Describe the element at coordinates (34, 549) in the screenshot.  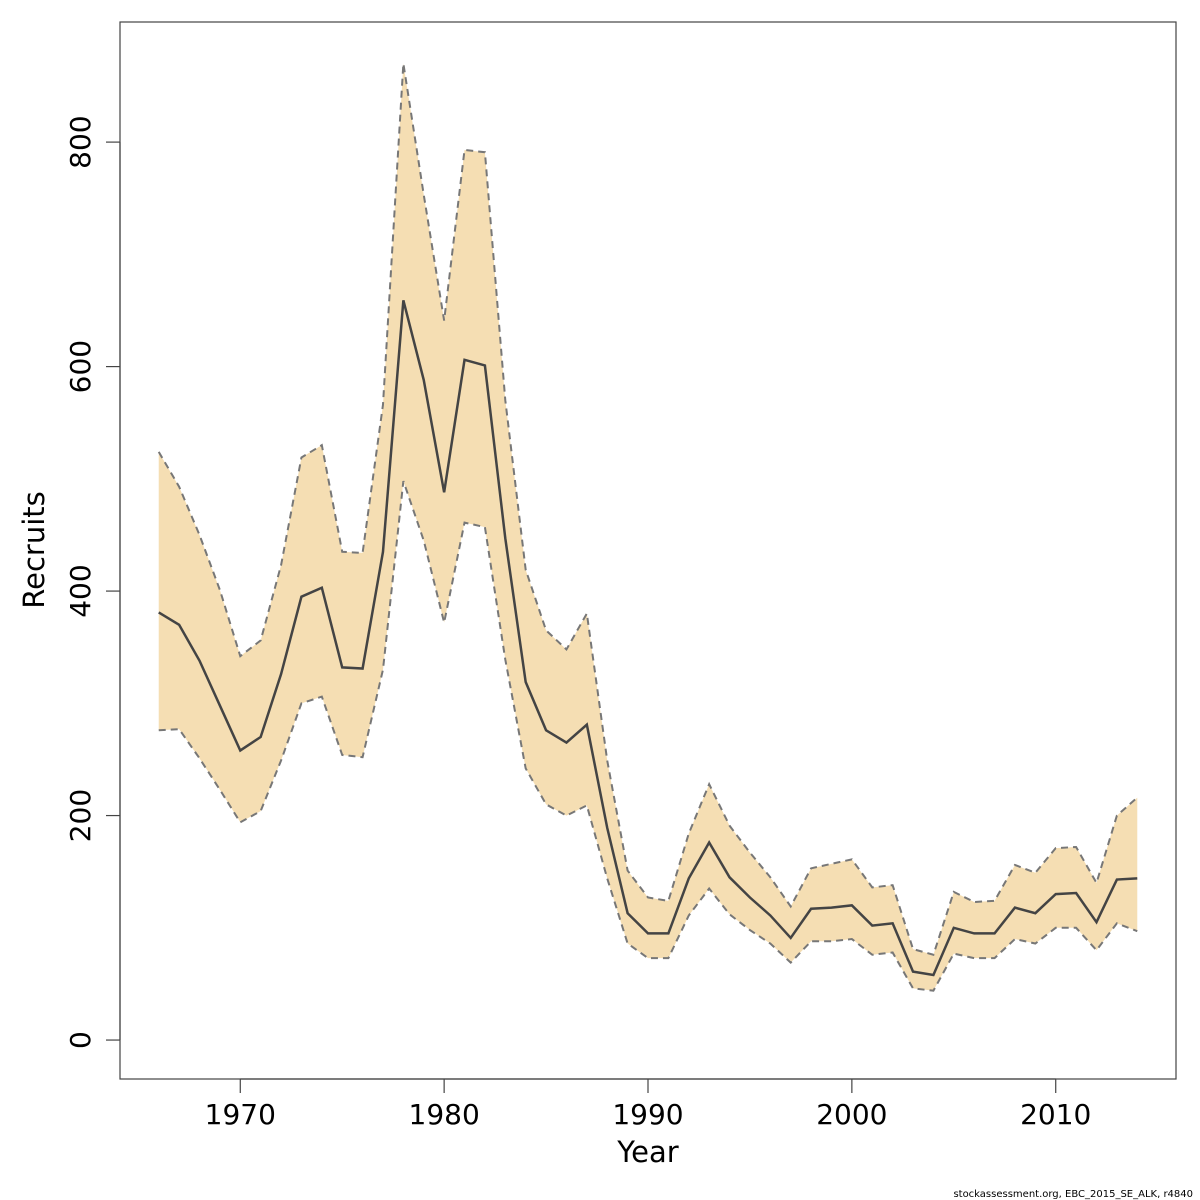
I see `y-axis-label: Recruits` at that location.